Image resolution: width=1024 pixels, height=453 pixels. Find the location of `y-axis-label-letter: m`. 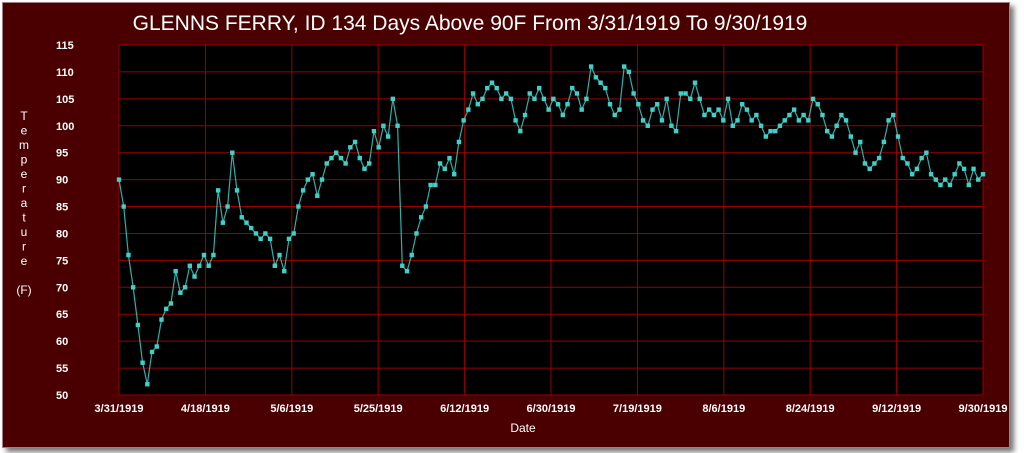

y-axis-label-letter: m is located at coordinates (24, 145).